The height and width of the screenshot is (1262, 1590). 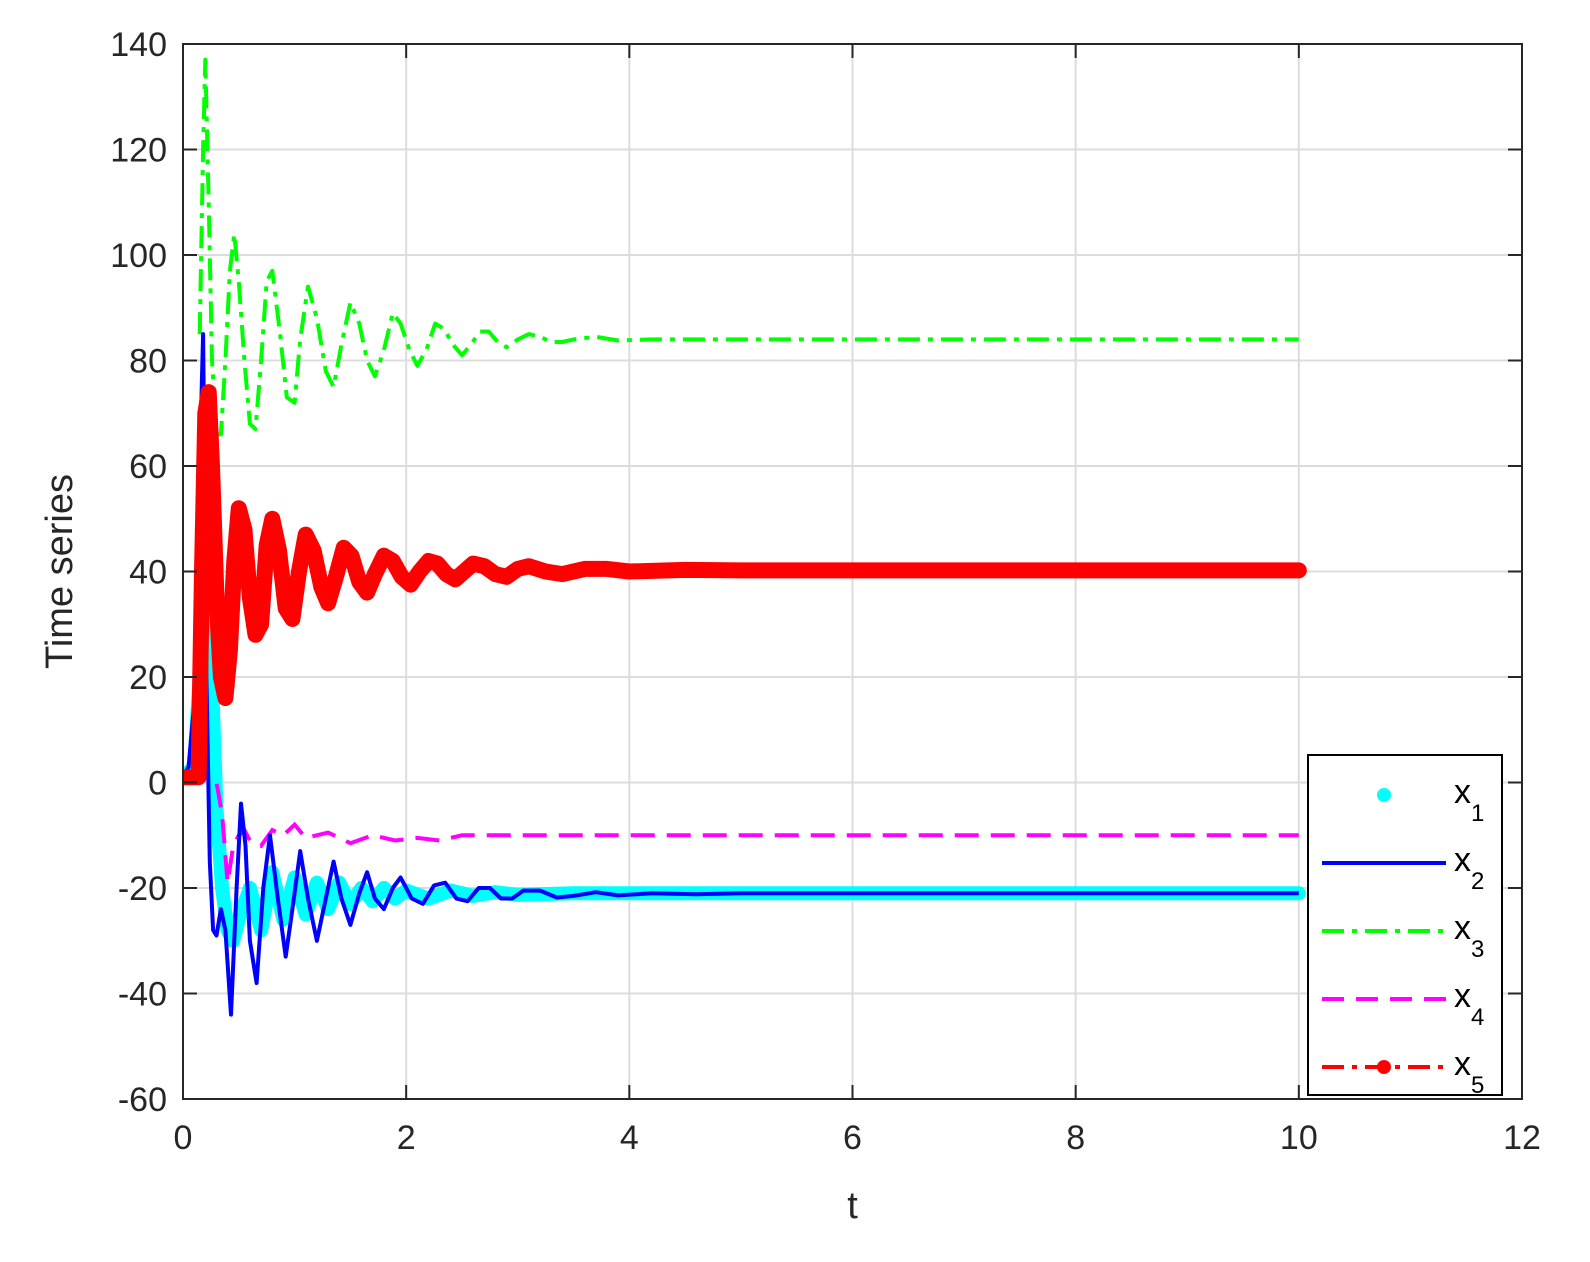 I want to click on y-tick-label: 0, so click(x=157, y=784).